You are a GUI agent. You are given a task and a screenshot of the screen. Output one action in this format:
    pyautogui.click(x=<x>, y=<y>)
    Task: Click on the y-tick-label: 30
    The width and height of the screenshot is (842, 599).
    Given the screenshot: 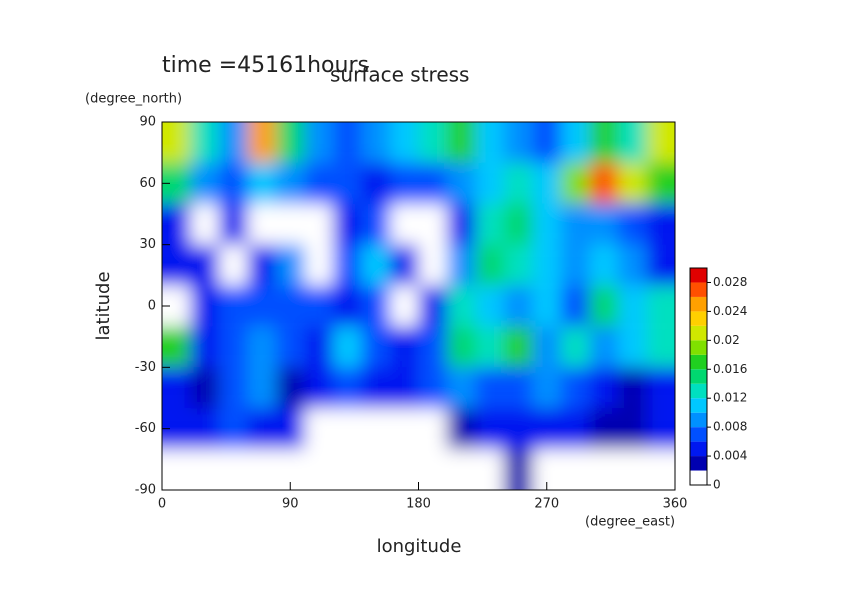 What is the action you would take?
    pyautogui.click(x=147, y=244)
    